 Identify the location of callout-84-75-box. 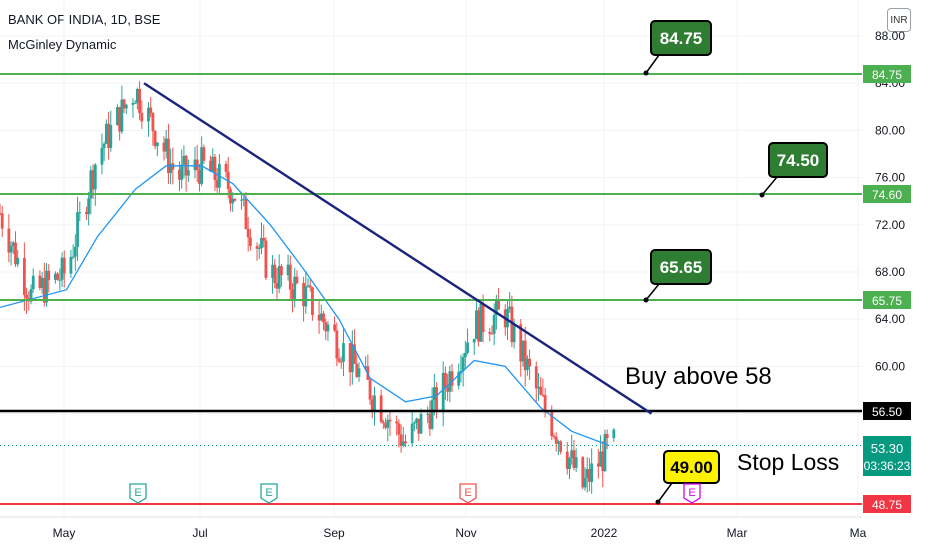
(681, 38).